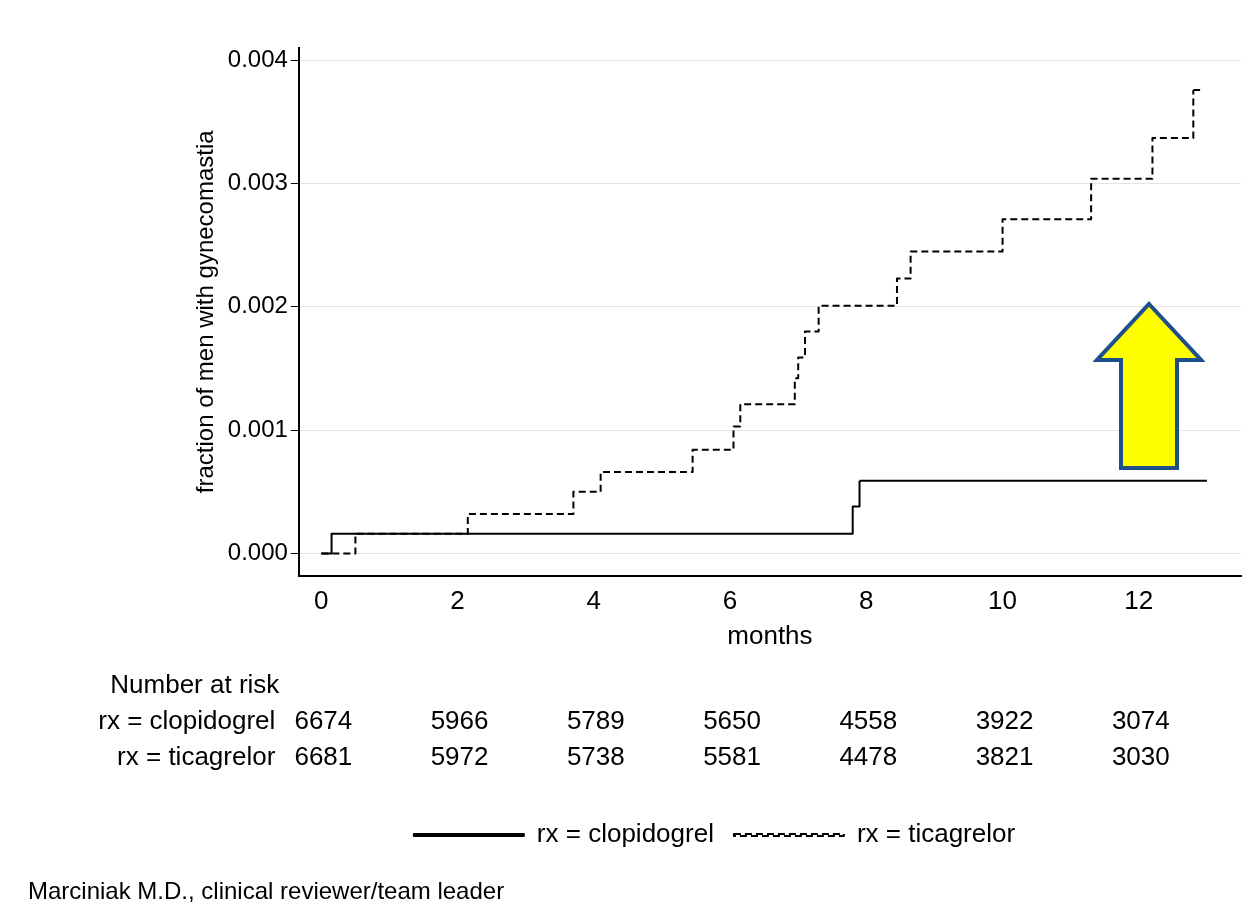 The height and width of the screenshot is (922, 1255). I want to click on text: 5972, so click(459, 755).